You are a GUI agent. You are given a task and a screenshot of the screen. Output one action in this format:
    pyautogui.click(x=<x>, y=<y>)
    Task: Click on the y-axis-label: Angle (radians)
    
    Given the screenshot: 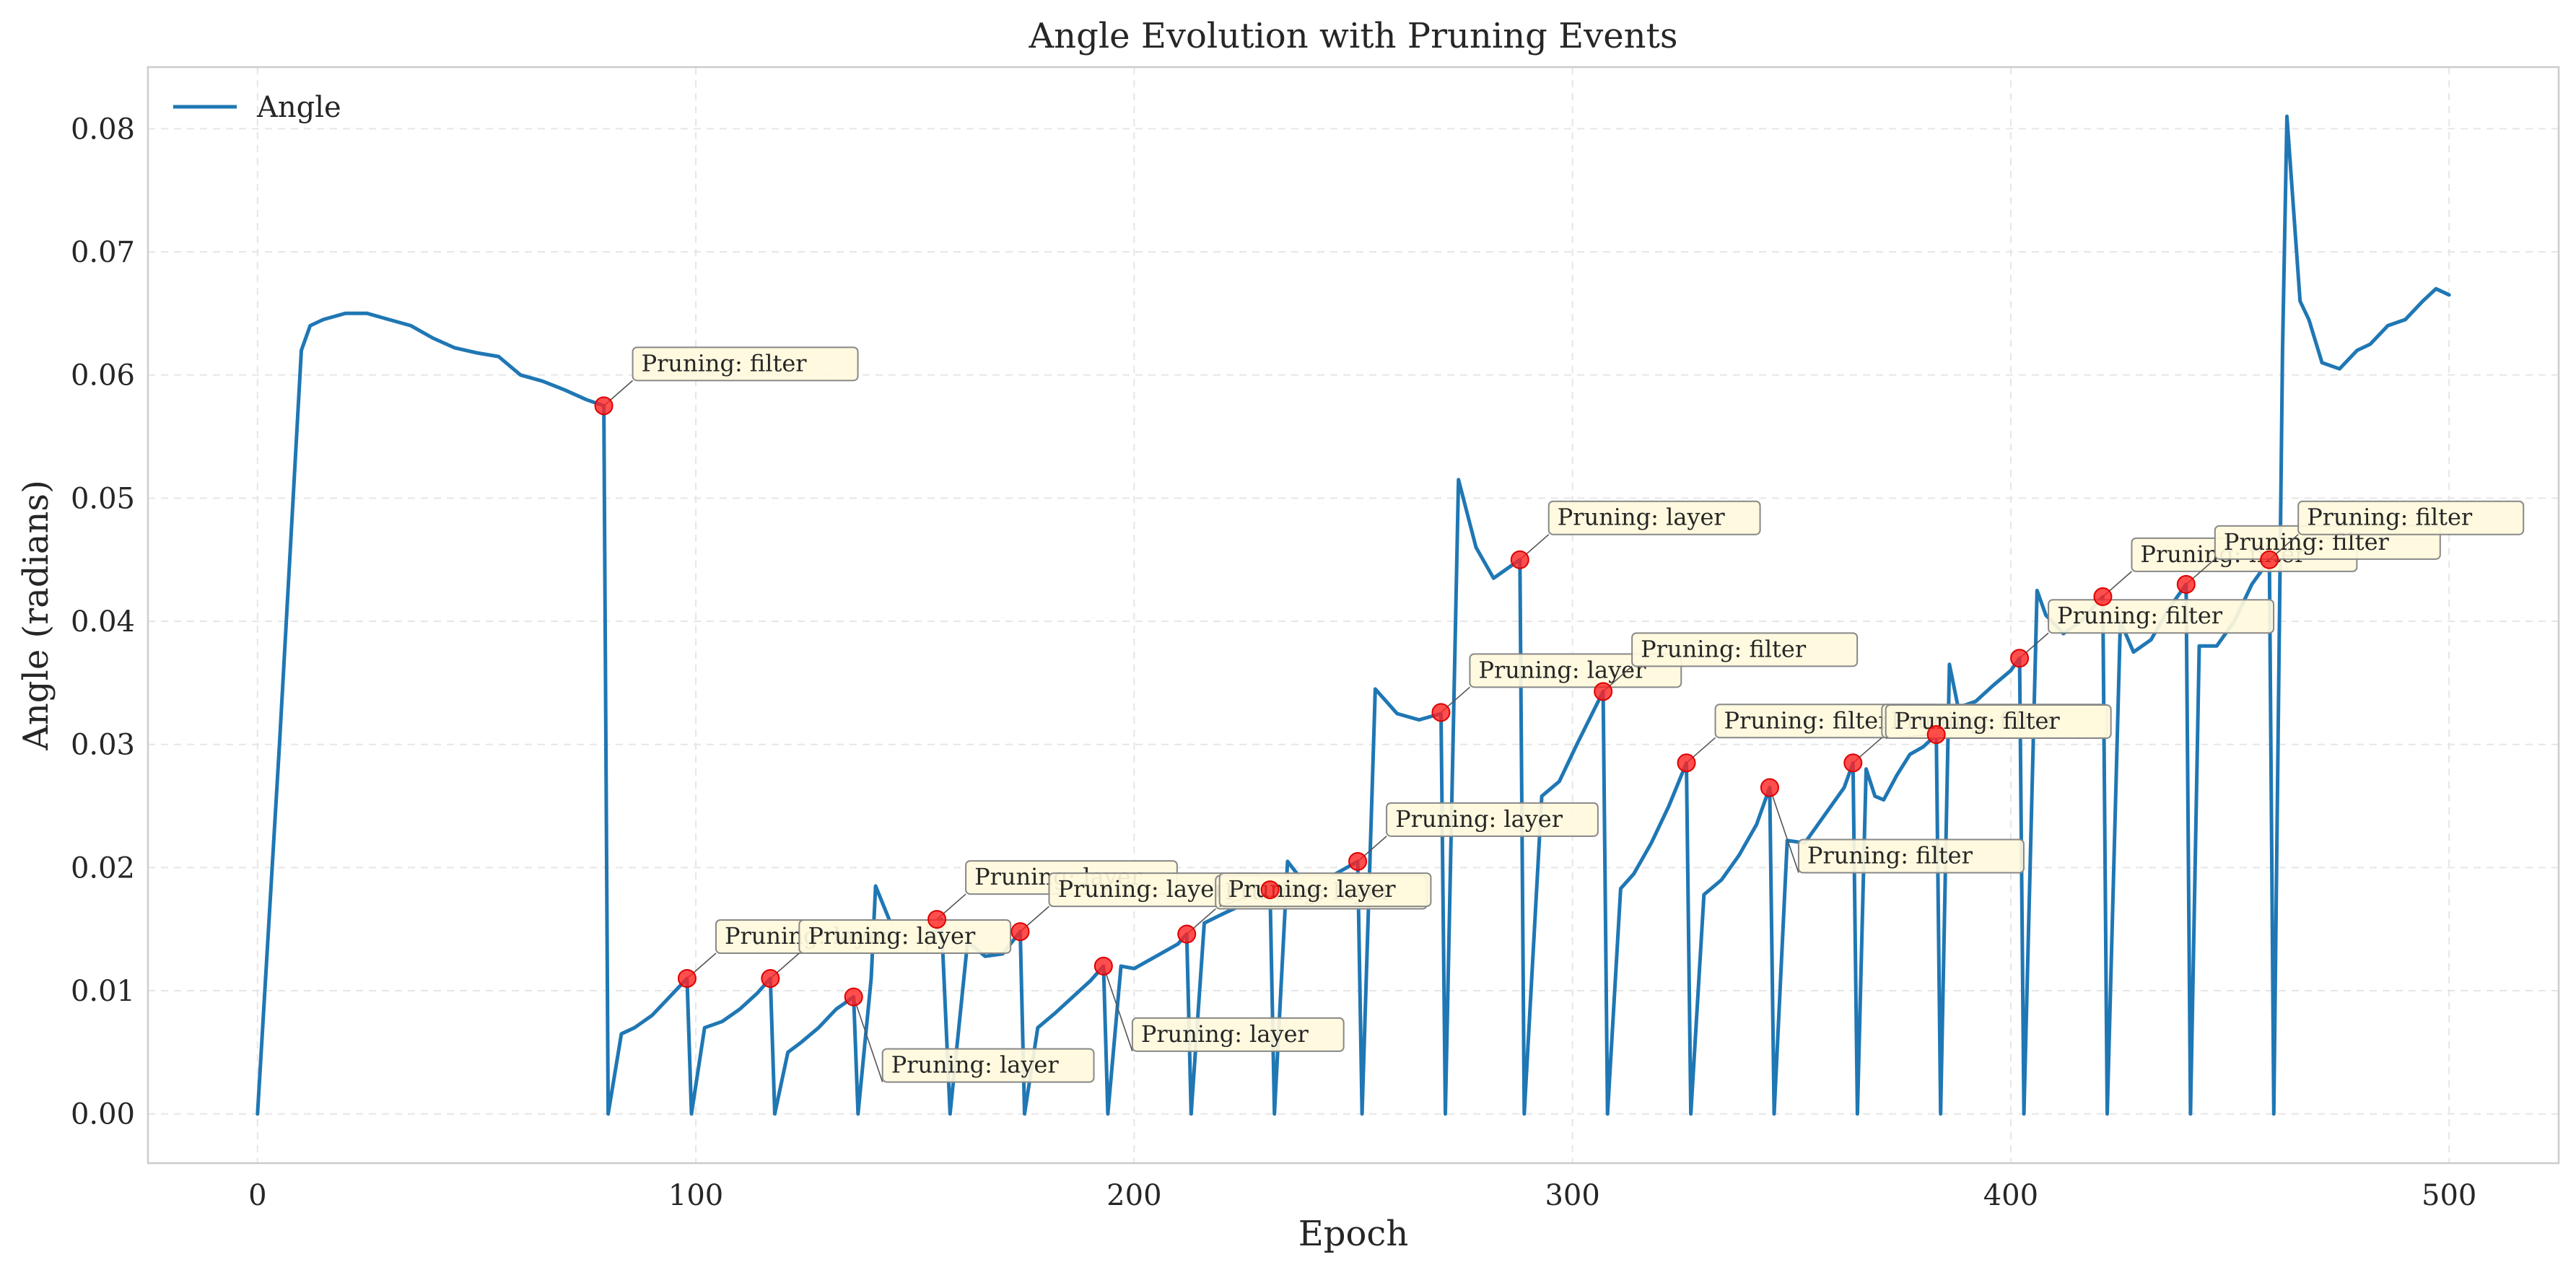 What is the action you would take?
    pyautogui.click(x=36, y=616)
    